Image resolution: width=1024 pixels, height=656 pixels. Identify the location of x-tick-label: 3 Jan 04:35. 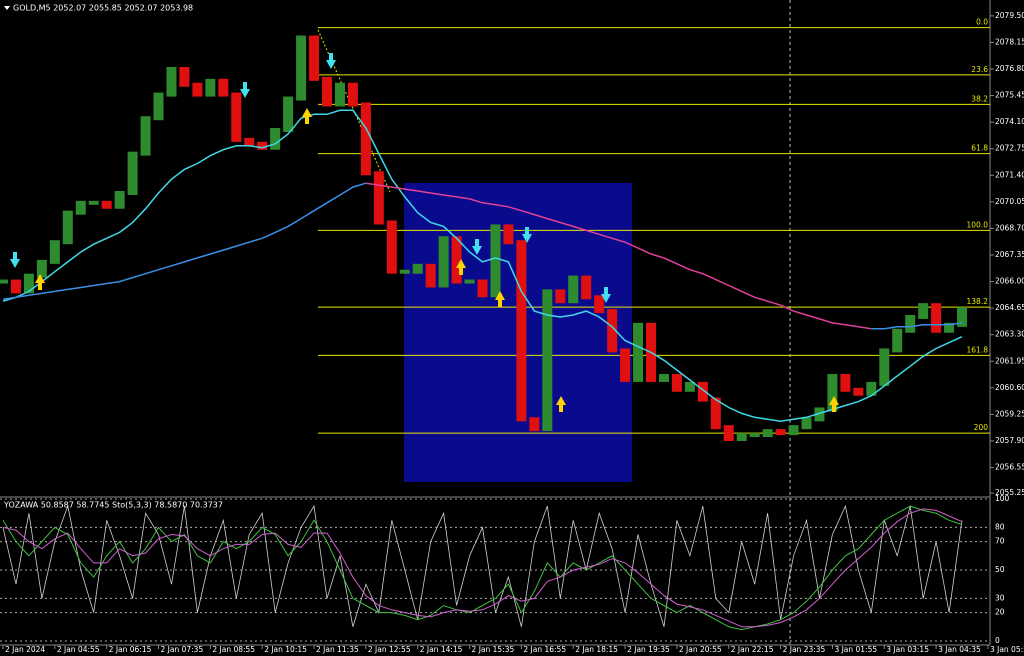
(959, 649).